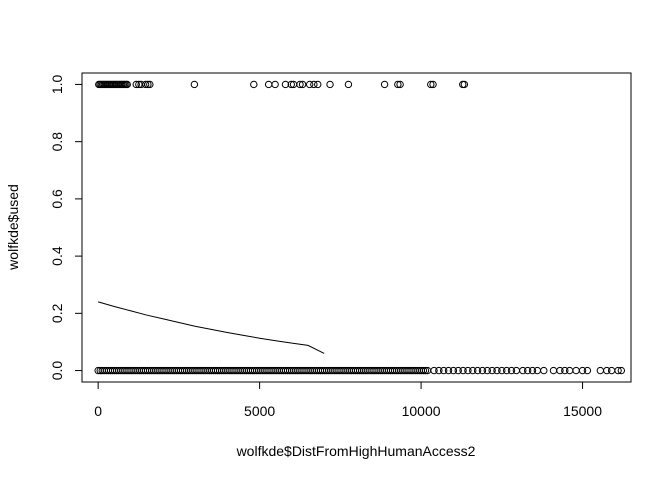 The image size is (672, 480). I want to click on x-axis-label: wolfkde$DistFromHighHumanAccess2, so click(356, 451).